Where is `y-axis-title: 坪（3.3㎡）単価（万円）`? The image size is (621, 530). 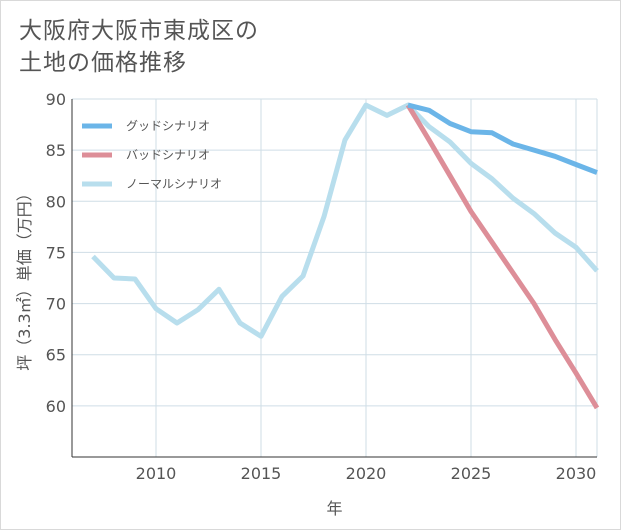
y-axis-title: 坪（3.3㎡）単価（万円） is located at coordinates (24, 277).